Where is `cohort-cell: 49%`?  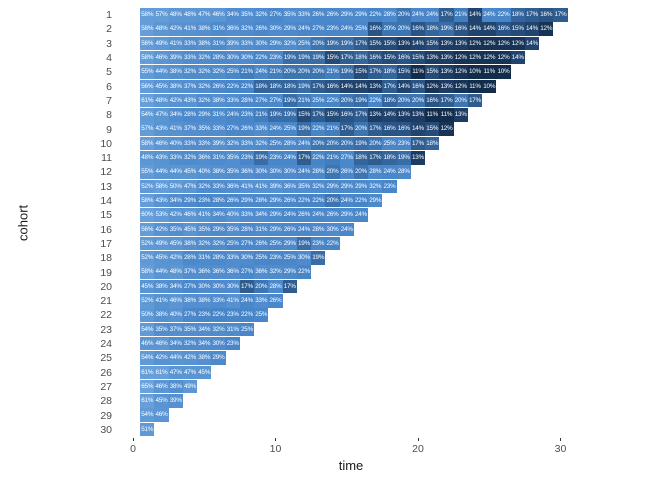 cohort-cell: 49% is located at coordinates (190, 386).